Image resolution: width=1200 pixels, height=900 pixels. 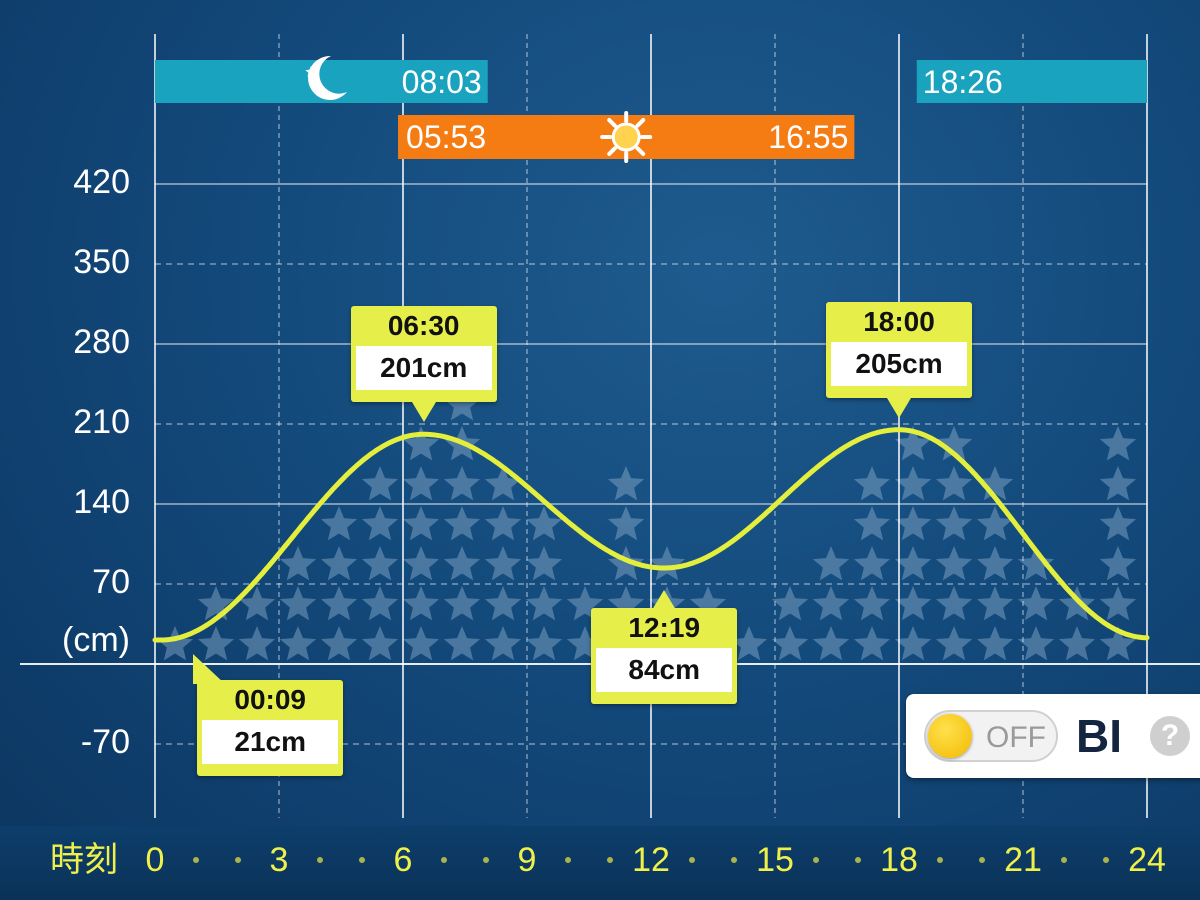 I want to click on moonrise-label: 18:26, so click(x=962, y=82).